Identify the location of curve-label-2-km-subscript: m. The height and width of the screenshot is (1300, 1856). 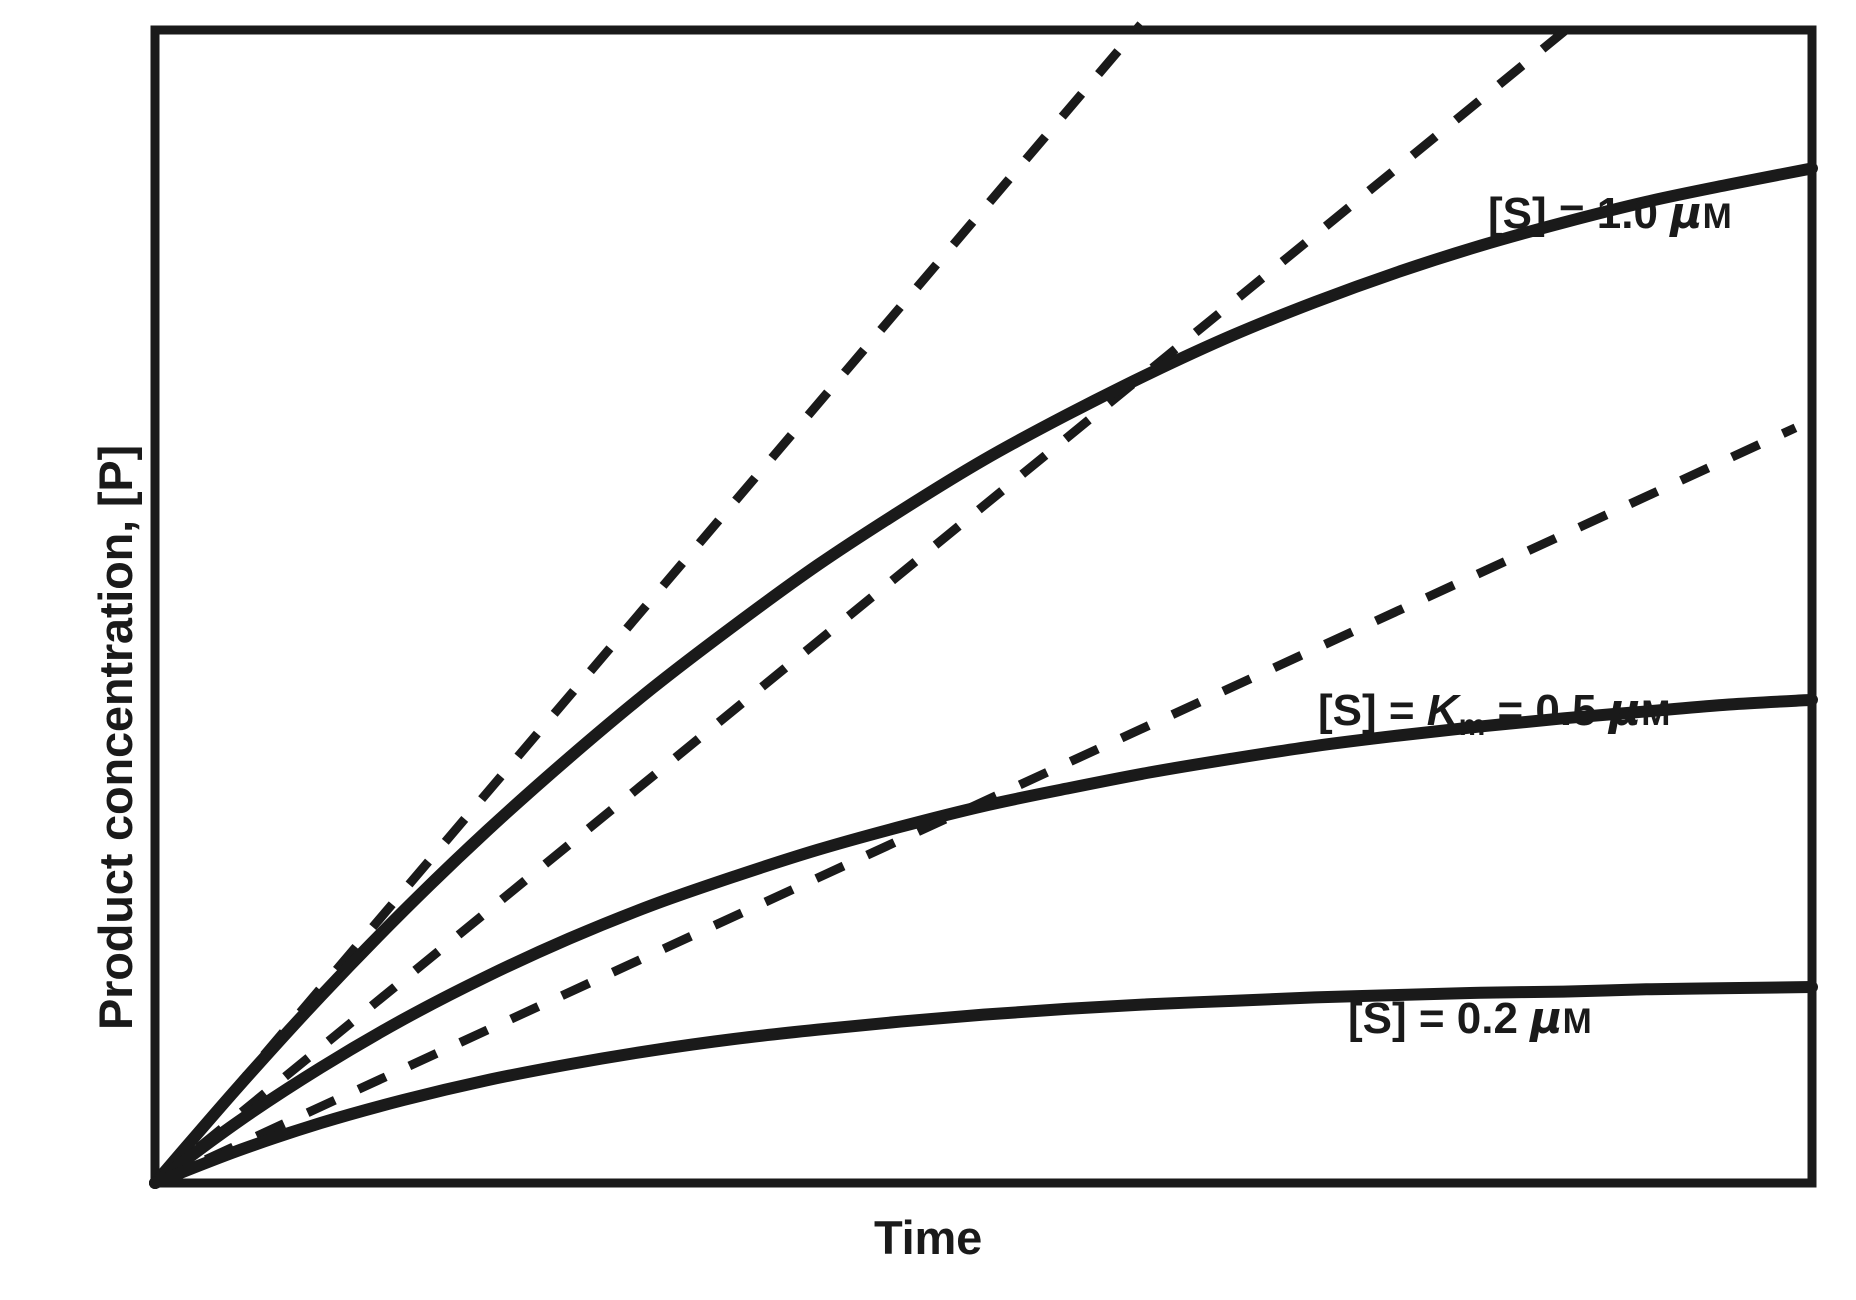
(1472, 725).